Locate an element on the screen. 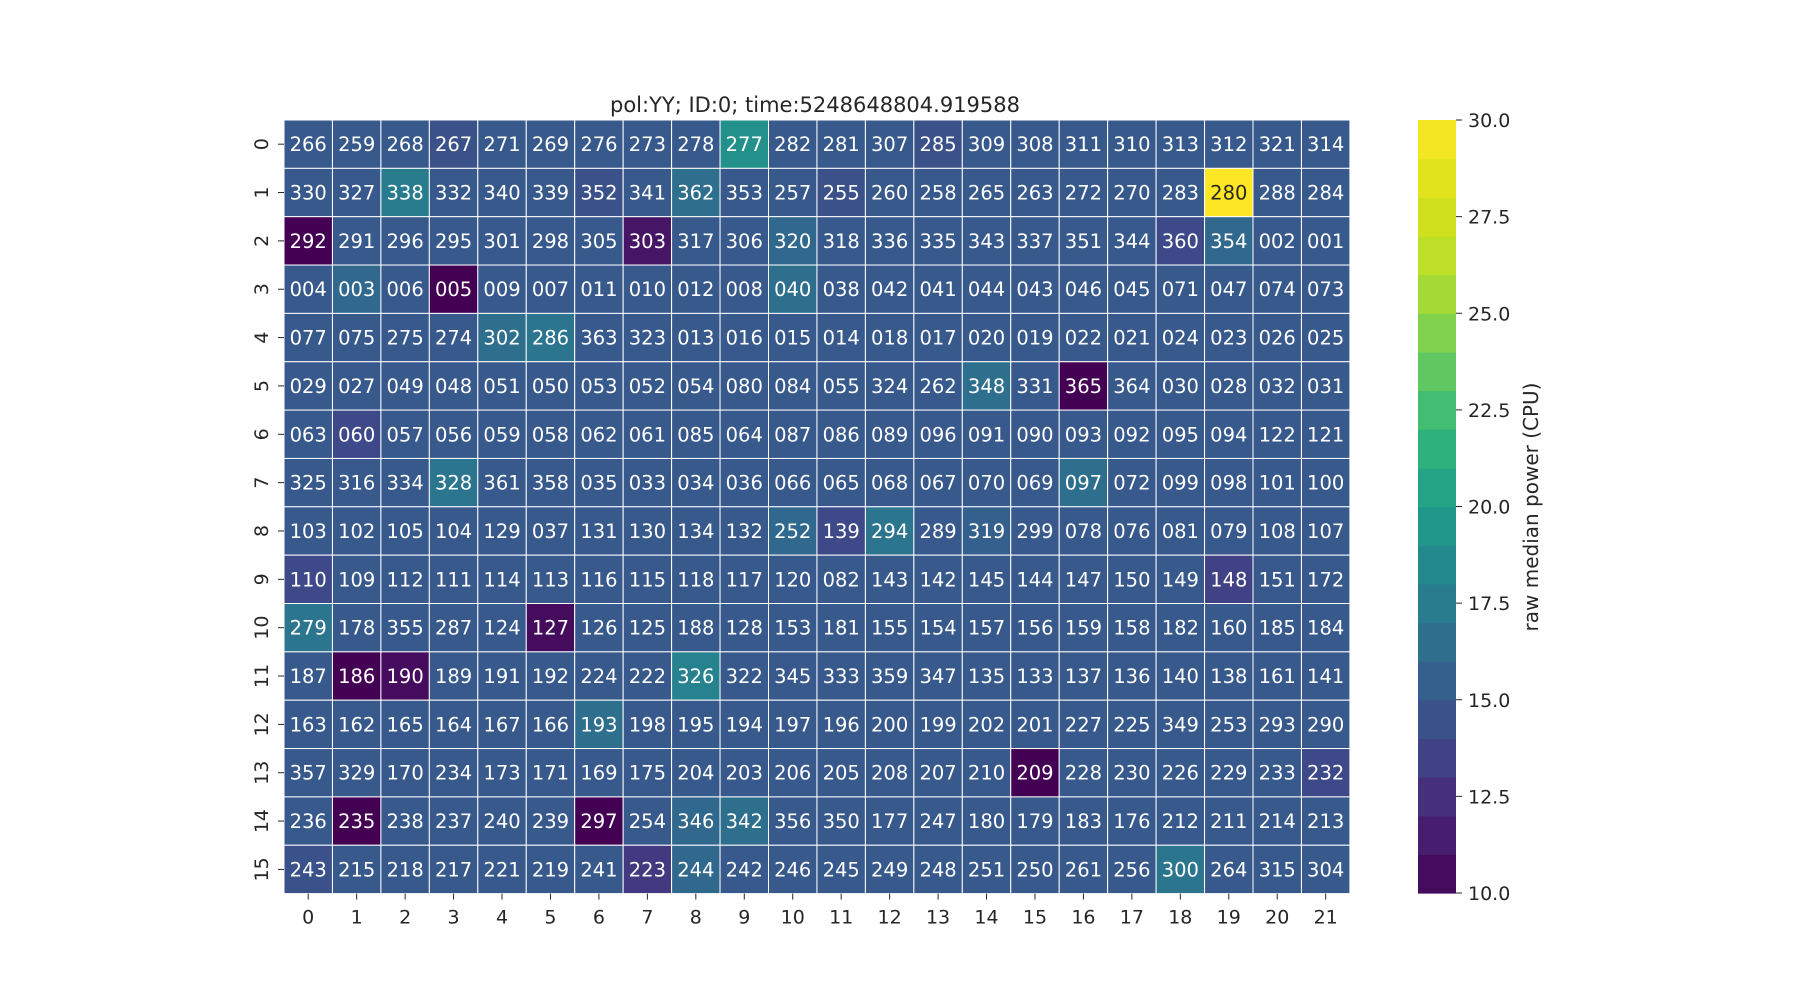 The image size is (1800, 1000). cell-value-label: 080 is located at coordinates (744, 386).